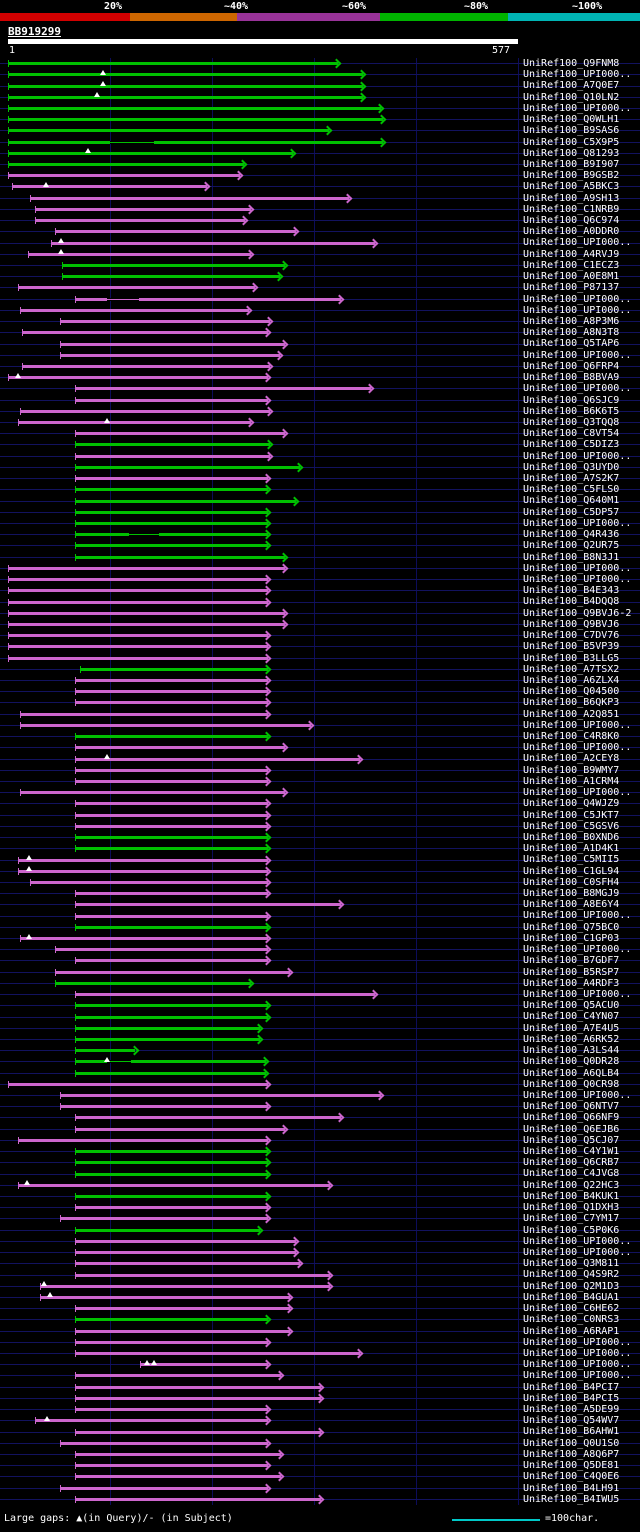 The image size is (640, 1532). Describe the element at coordinates (571, 221) in the screenshot. I see `hit-label: UniRef100_Q6C974` at that location.